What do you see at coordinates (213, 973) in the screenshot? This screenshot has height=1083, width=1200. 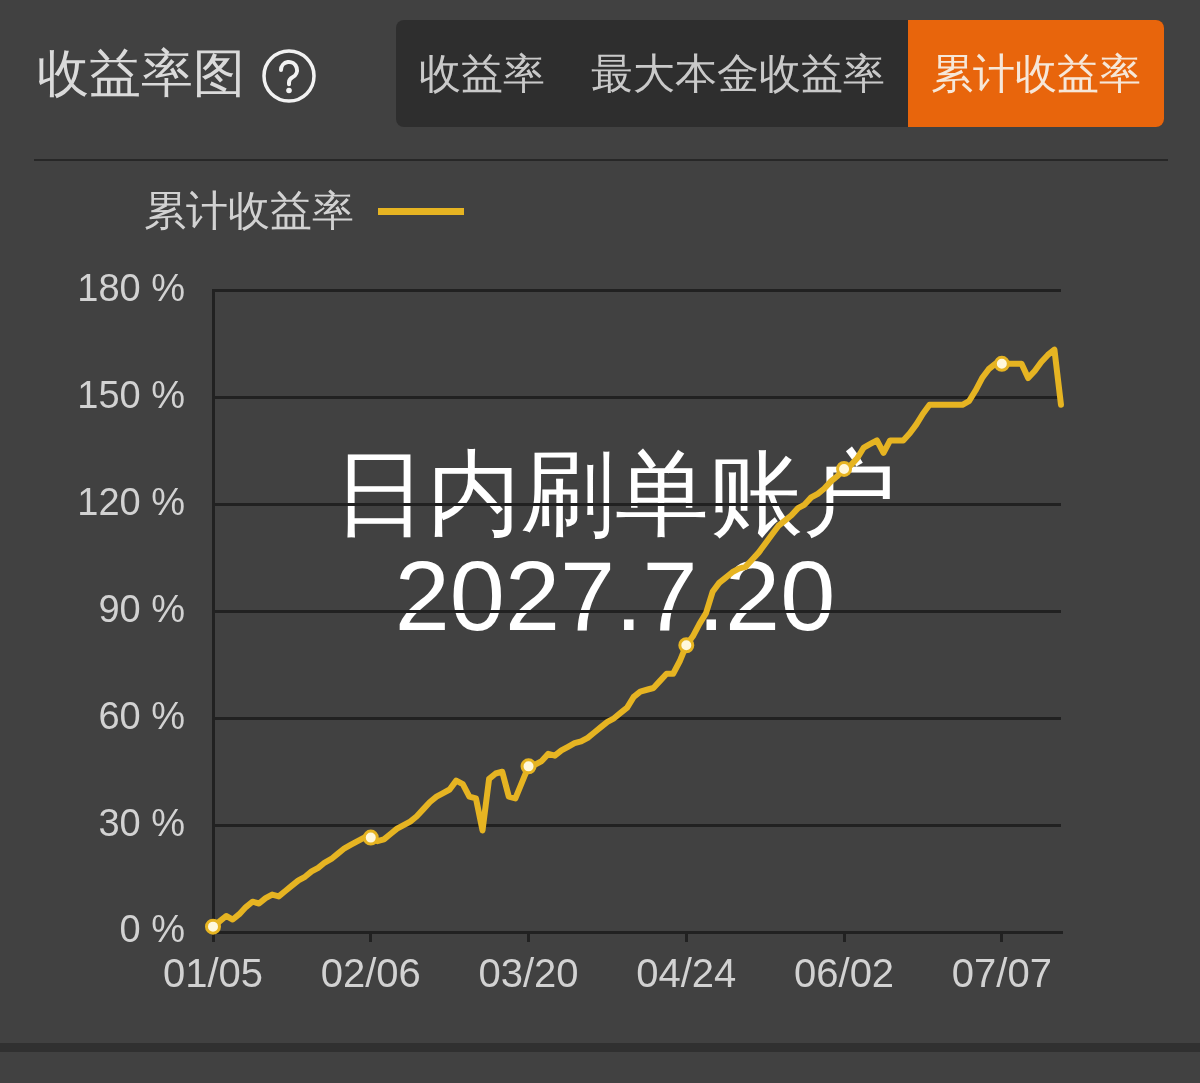 I see `x-tick-label: 01/05` at bounding box center [213, 973].